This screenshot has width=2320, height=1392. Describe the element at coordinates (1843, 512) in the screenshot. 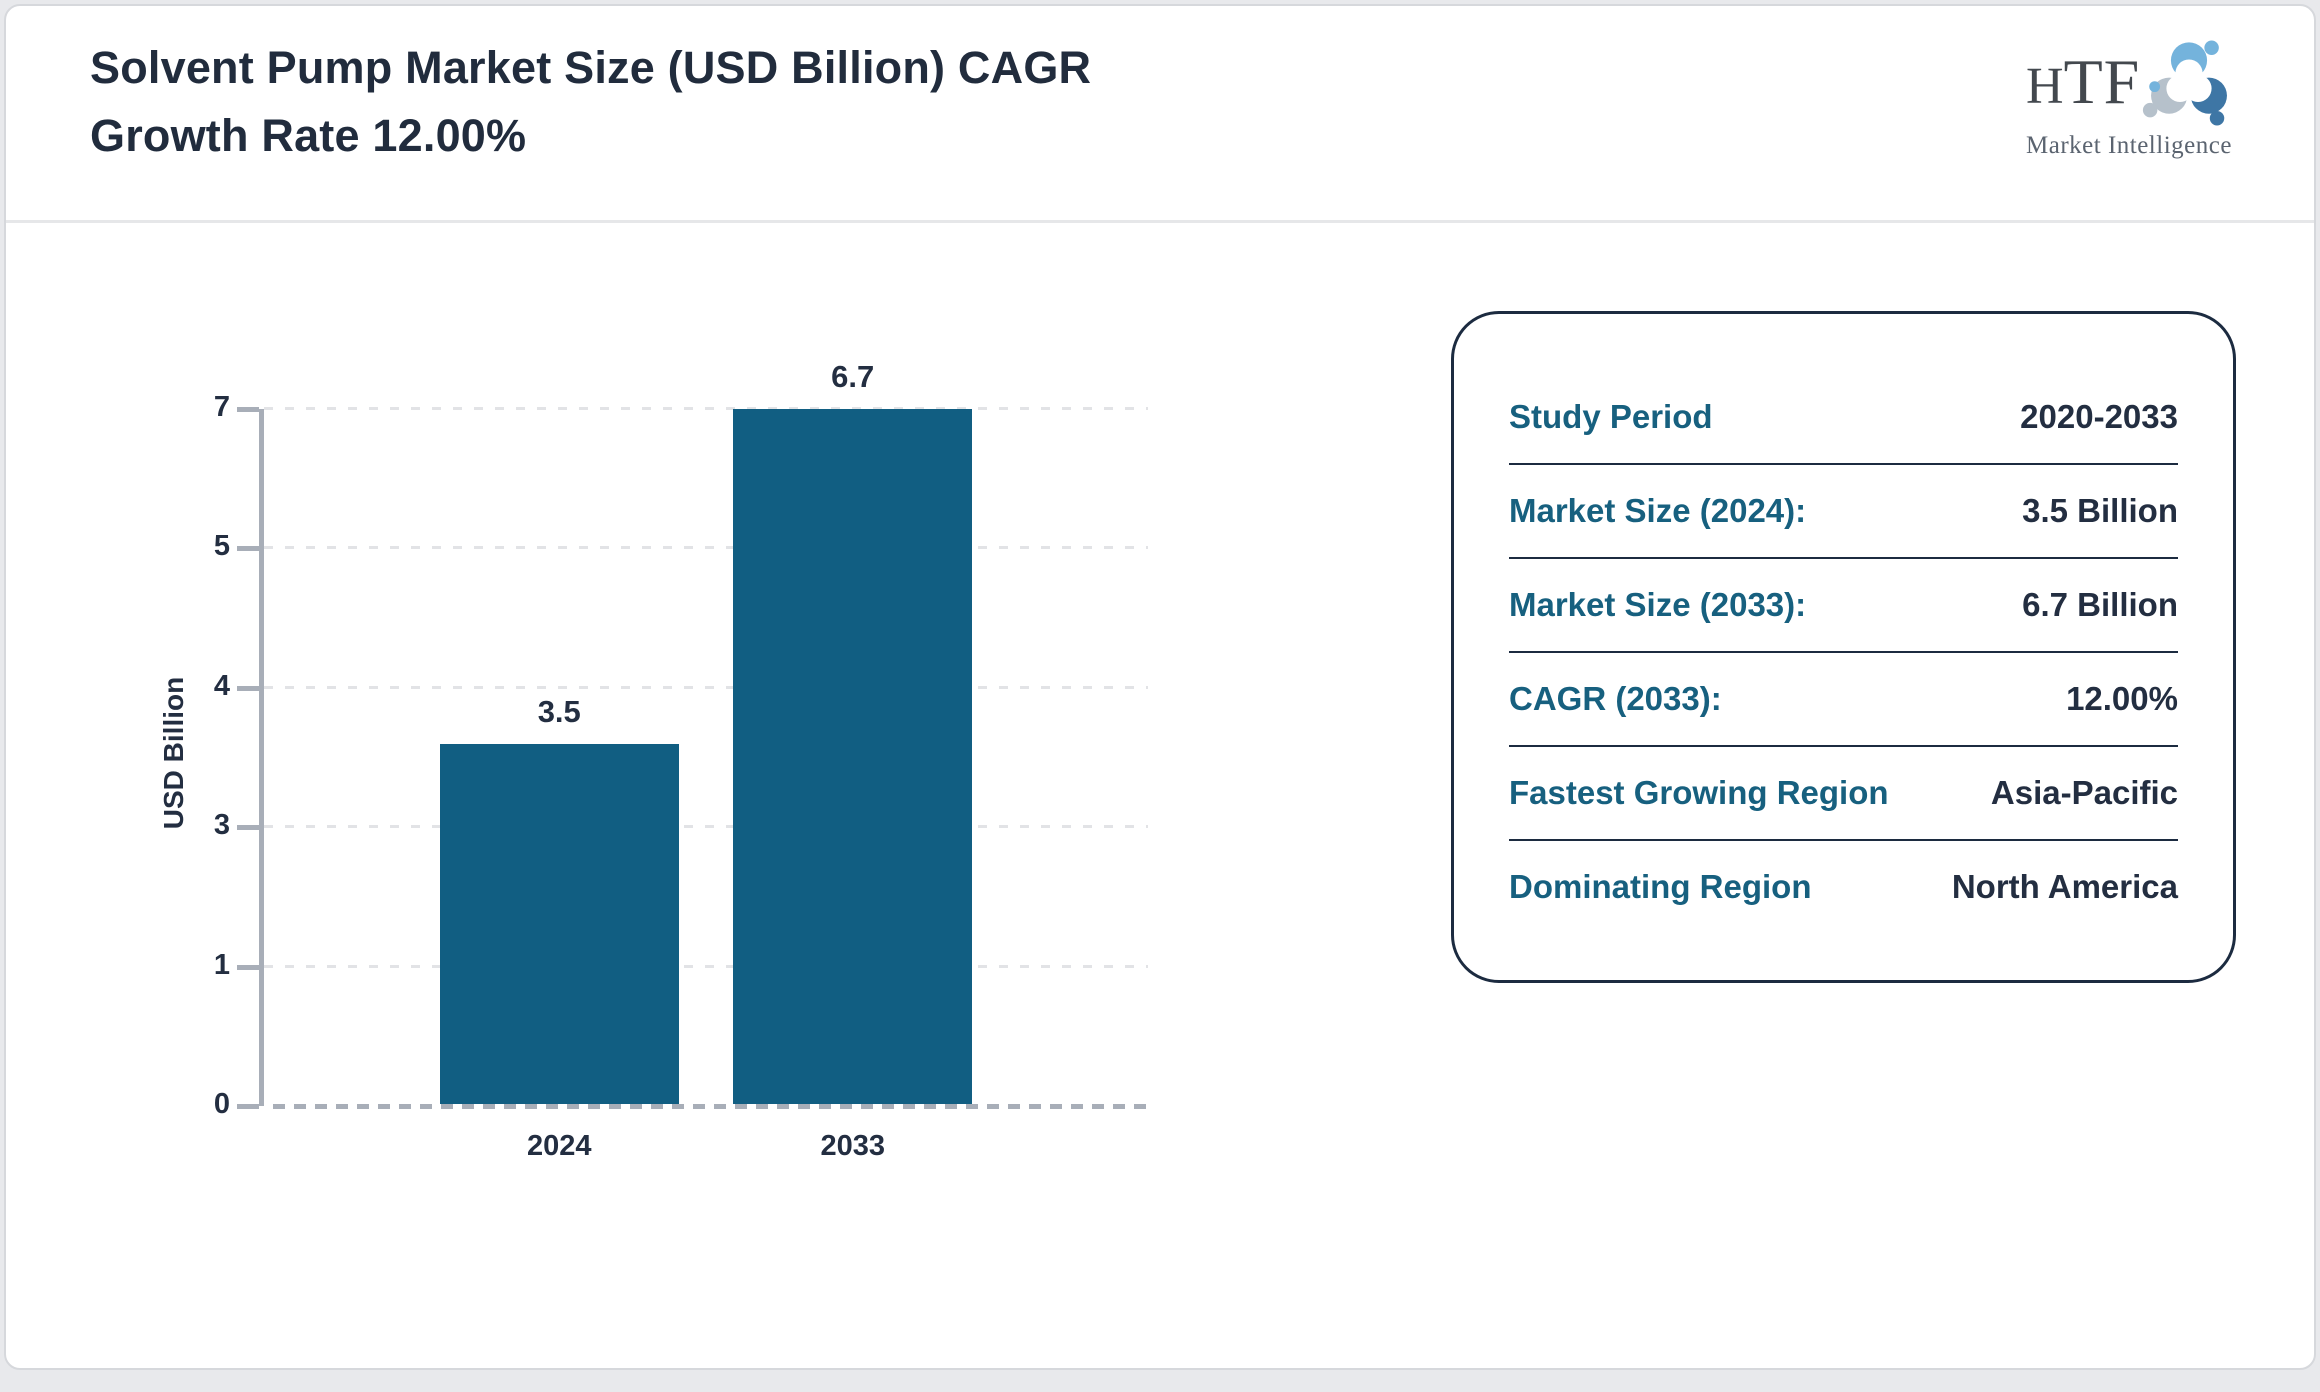

I see `card-row-market-size-2024: Market Size (2024): 3.5 Billion` at that location.